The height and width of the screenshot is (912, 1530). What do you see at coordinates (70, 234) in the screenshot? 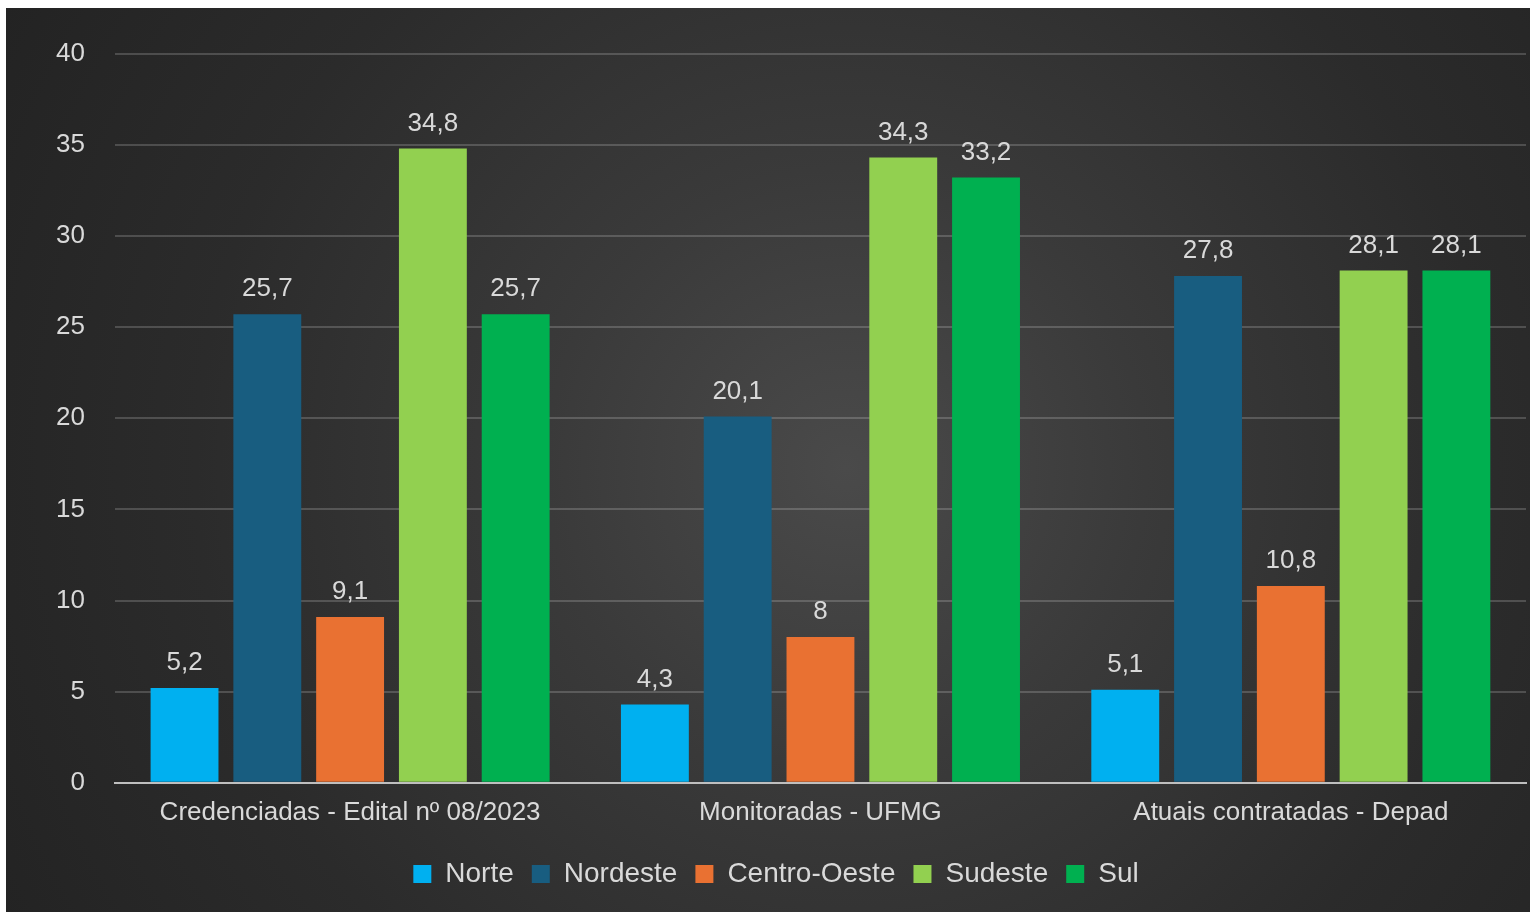
I see `y-tick-label: 30` at bounding box center [70, 234].